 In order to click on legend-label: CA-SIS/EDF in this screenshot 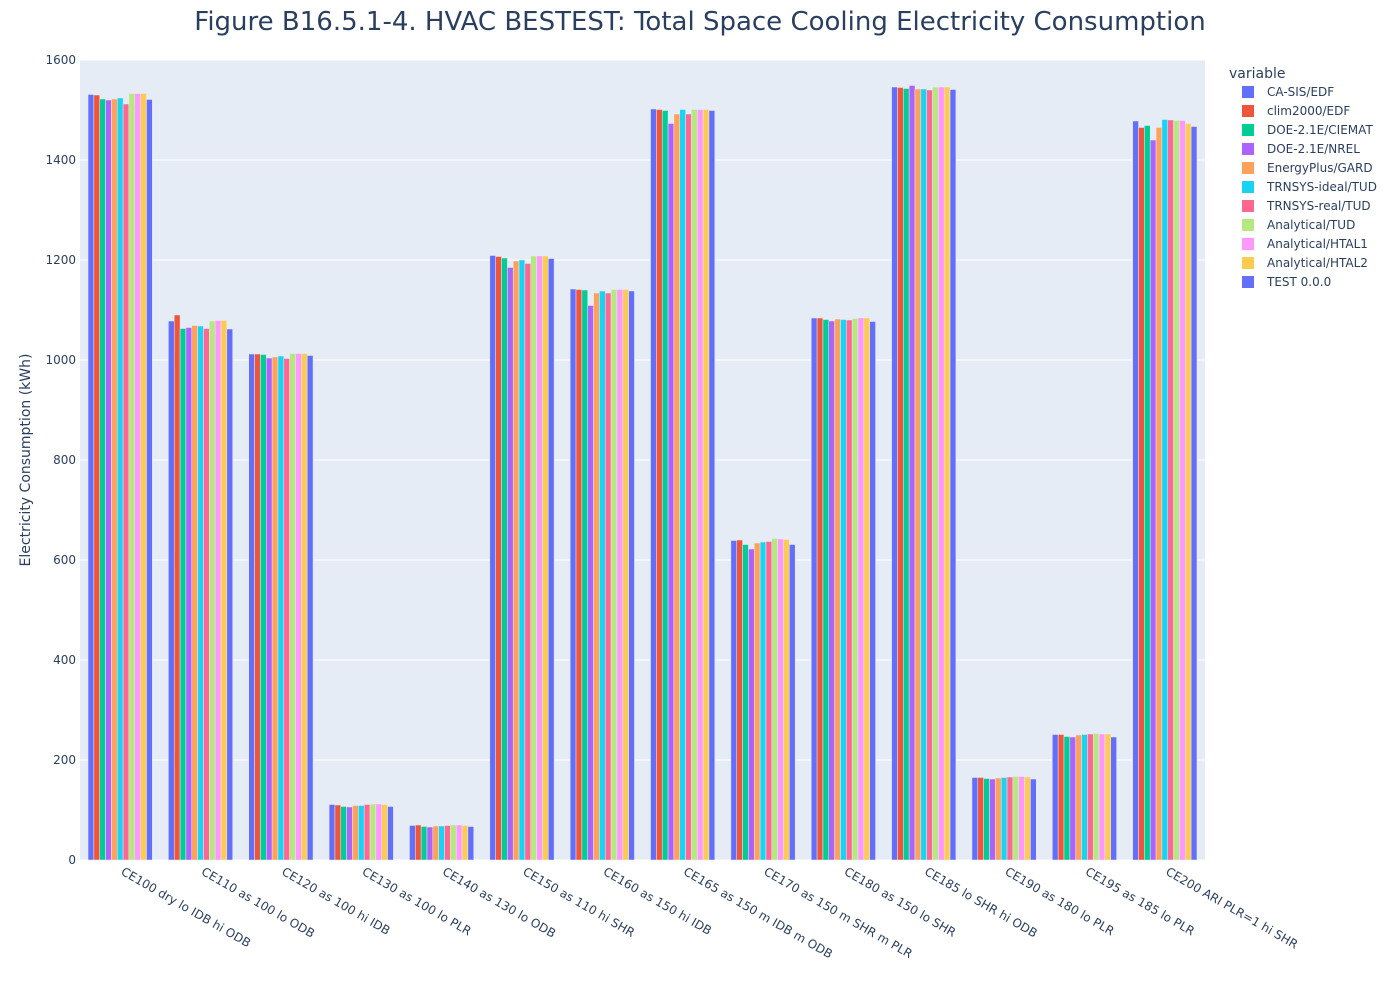, I will do `click(1300, 92)`.